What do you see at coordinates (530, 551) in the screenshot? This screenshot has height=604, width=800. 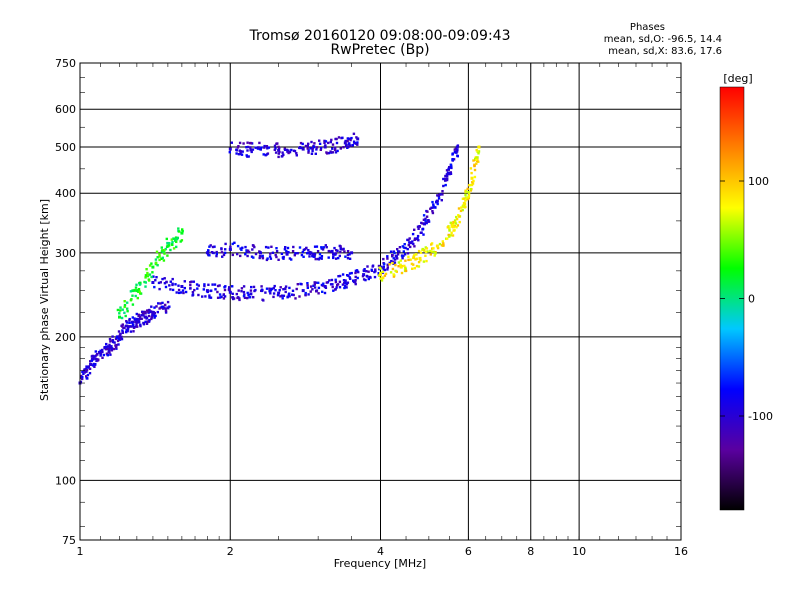 I see `x-tick-label: 8` at bounding box center [530, 551].